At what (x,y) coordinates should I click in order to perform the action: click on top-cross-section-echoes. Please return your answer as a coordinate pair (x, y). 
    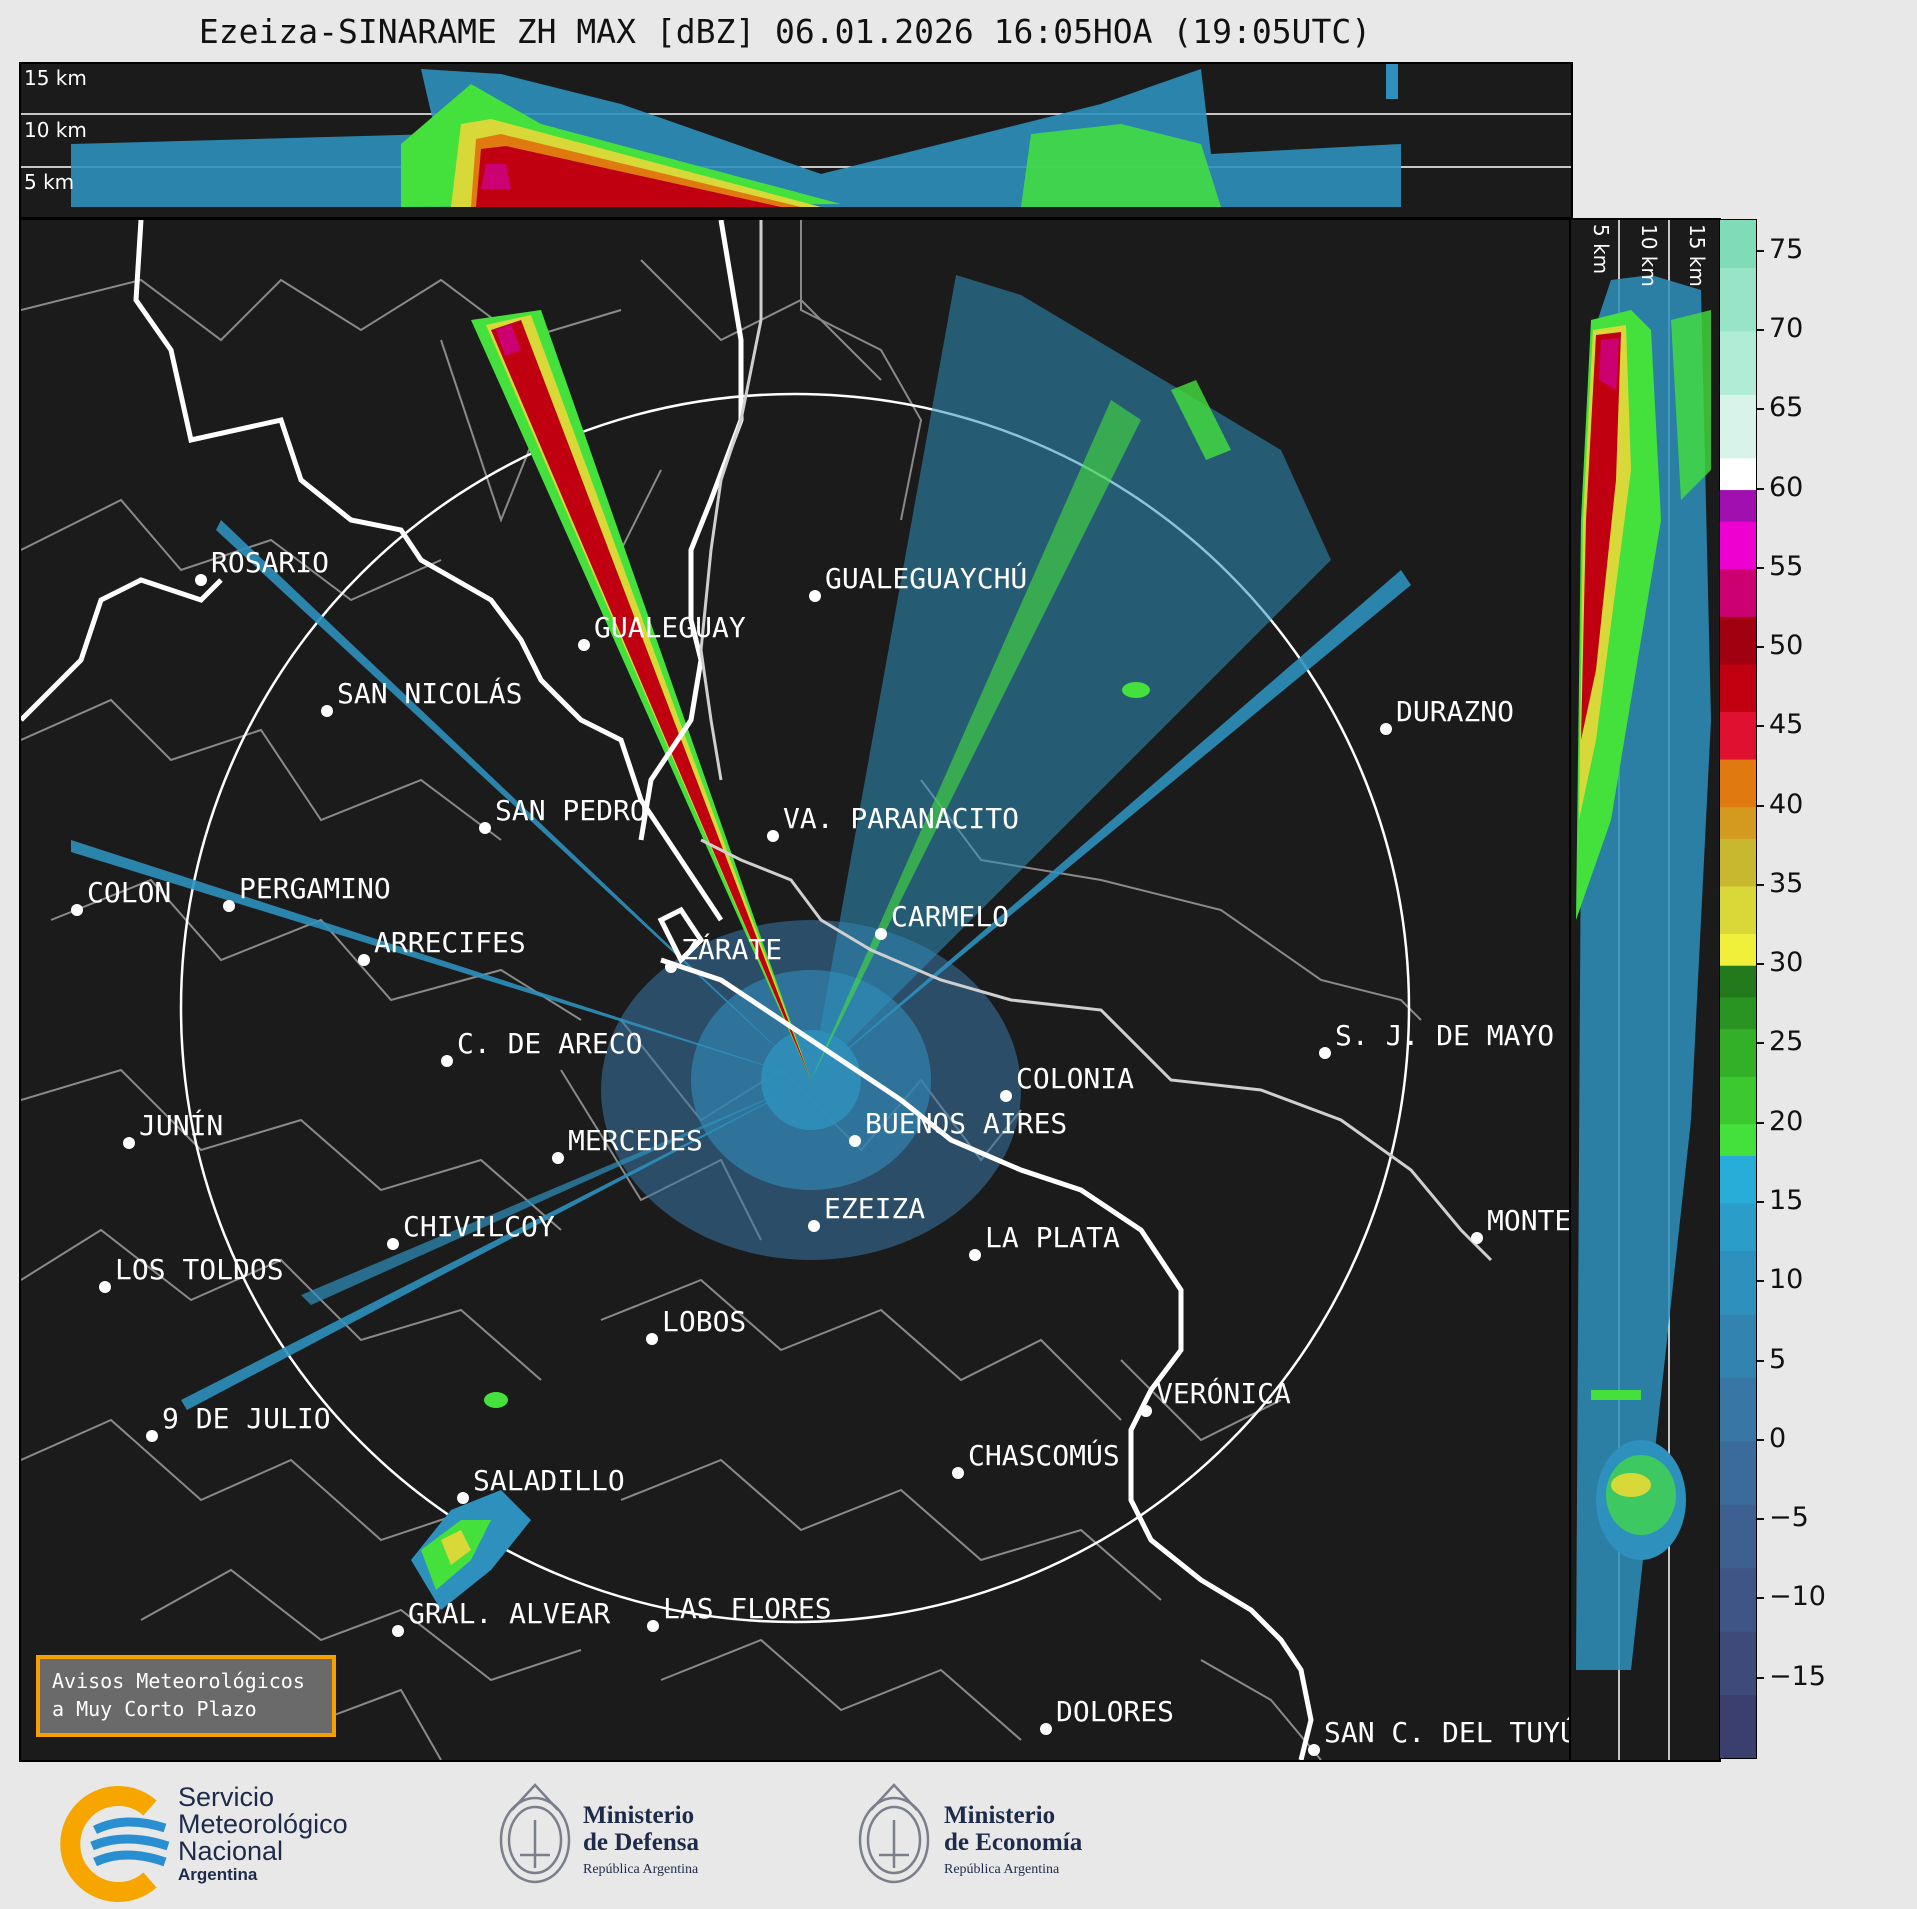
    Looking at the image, I should click on (796, 135).